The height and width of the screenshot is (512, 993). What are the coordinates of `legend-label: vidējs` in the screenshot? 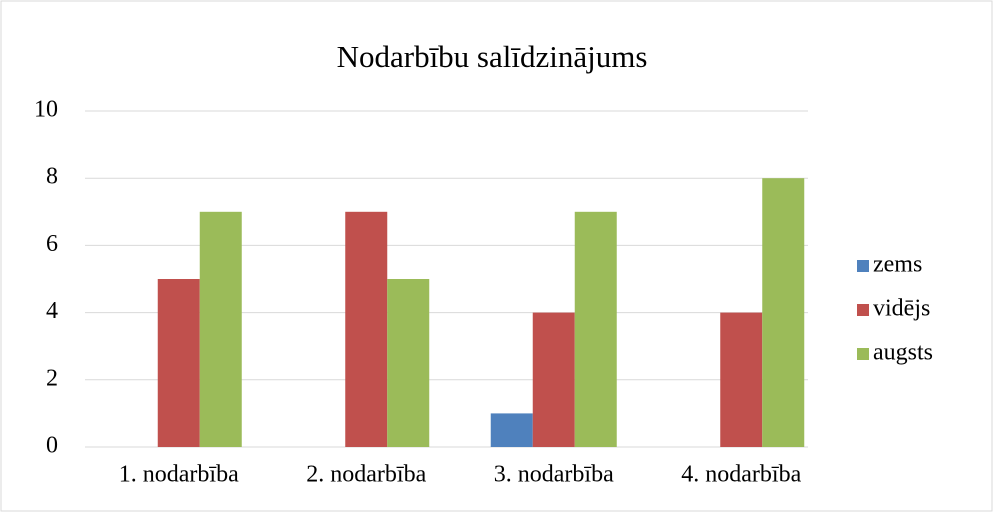 It's located at (901, 309).